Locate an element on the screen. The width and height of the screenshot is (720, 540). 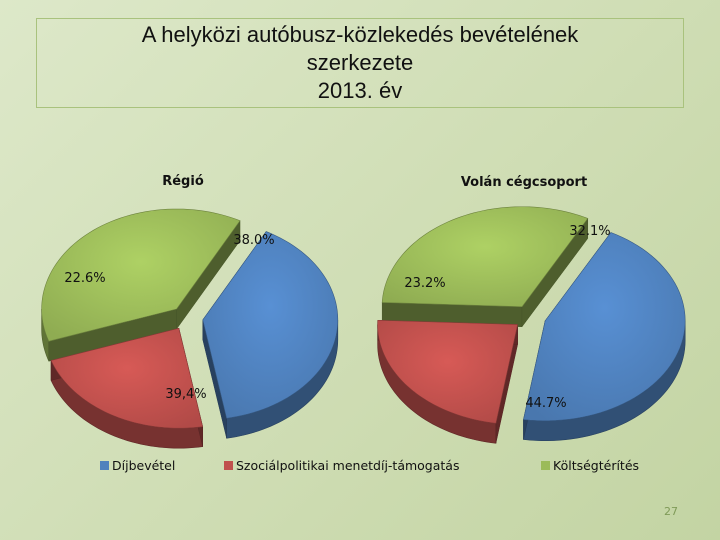
legend-item-koltsegterites: Költségtérítés is located at coordinates (590, 465).